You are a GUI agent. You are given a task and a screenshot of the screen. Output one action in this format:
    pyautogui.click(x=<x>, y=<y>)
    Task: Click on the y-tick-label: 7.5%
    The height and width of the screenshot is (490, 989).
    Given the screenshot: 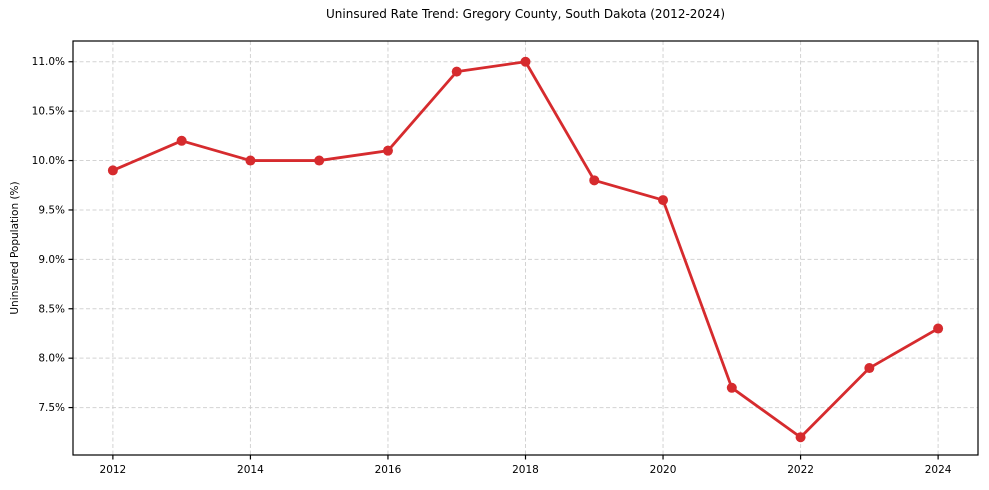 What is the action you would take?
    pyautogui.click(x=51, y=408)
    